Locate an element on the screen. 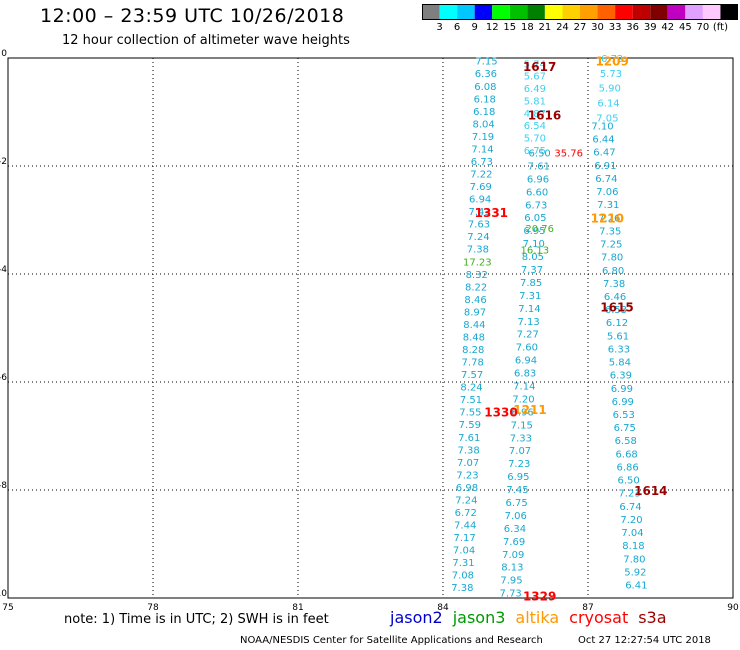 The height and width of the screenshot is (650, 740). wave-height-value: 7.44 is located at coordinates (465, 526).